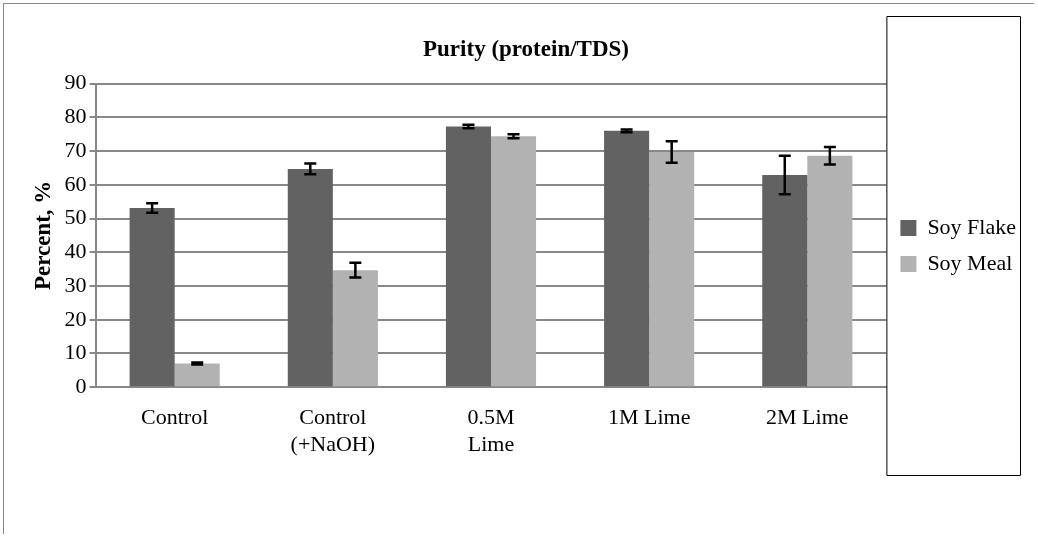 This screenshot has width=1038, height=539. Describe the element at coordinates (75, 251) in the screenshot. I see `y-tick-label: 40` at that location.